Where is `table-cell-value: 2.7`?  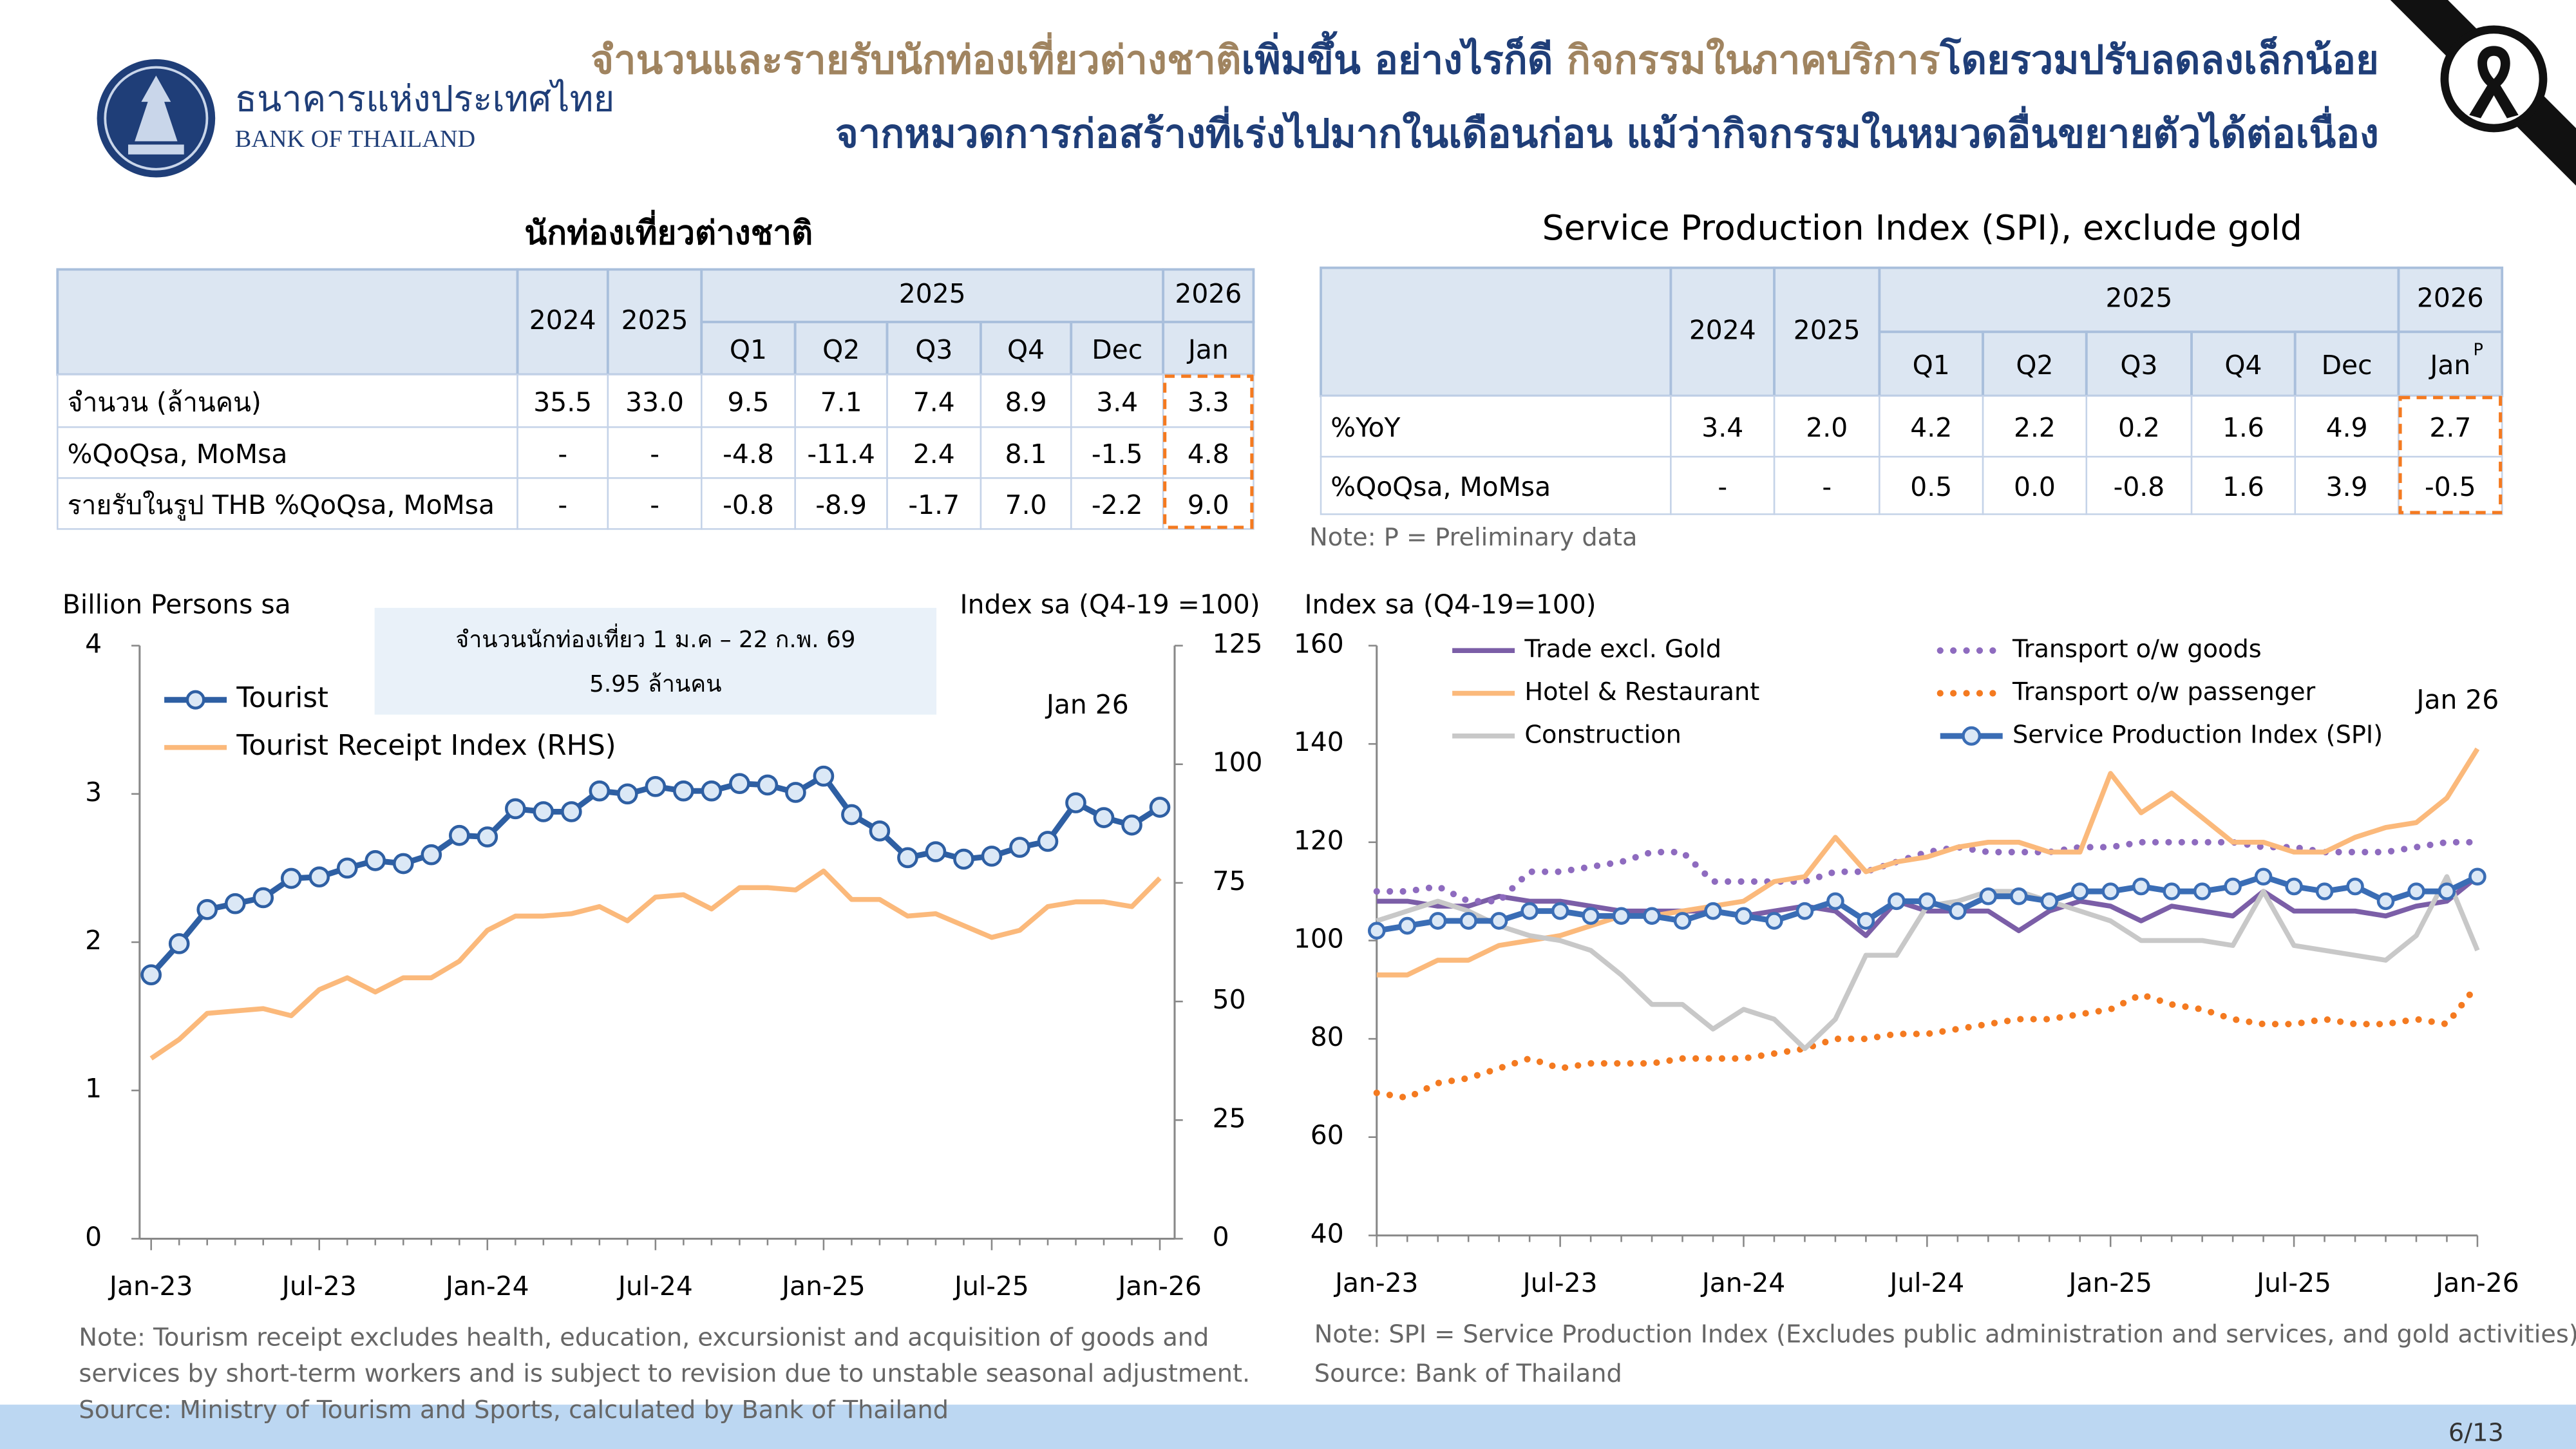
table-cell-value: 2.7 is located at coordinates (2450, 428).